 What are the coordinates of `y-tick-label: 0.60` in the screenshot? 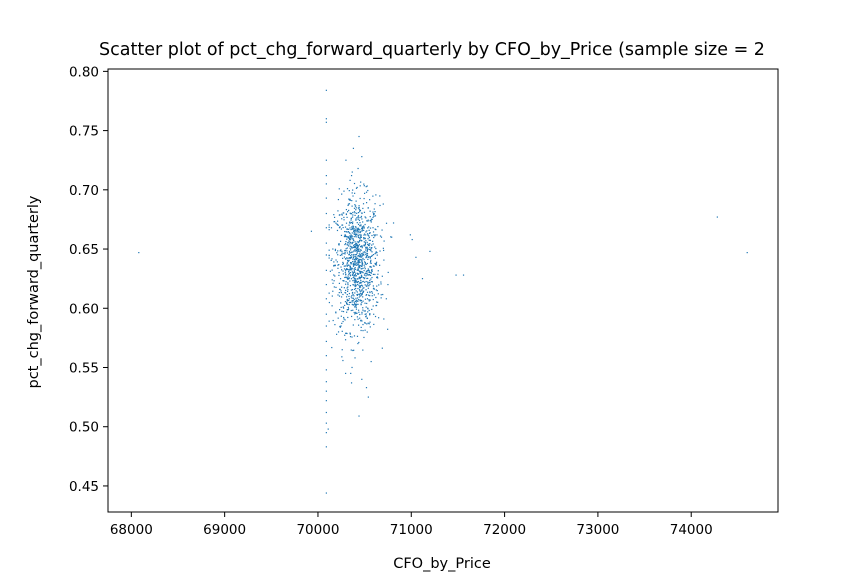 It's located at (84, 309).